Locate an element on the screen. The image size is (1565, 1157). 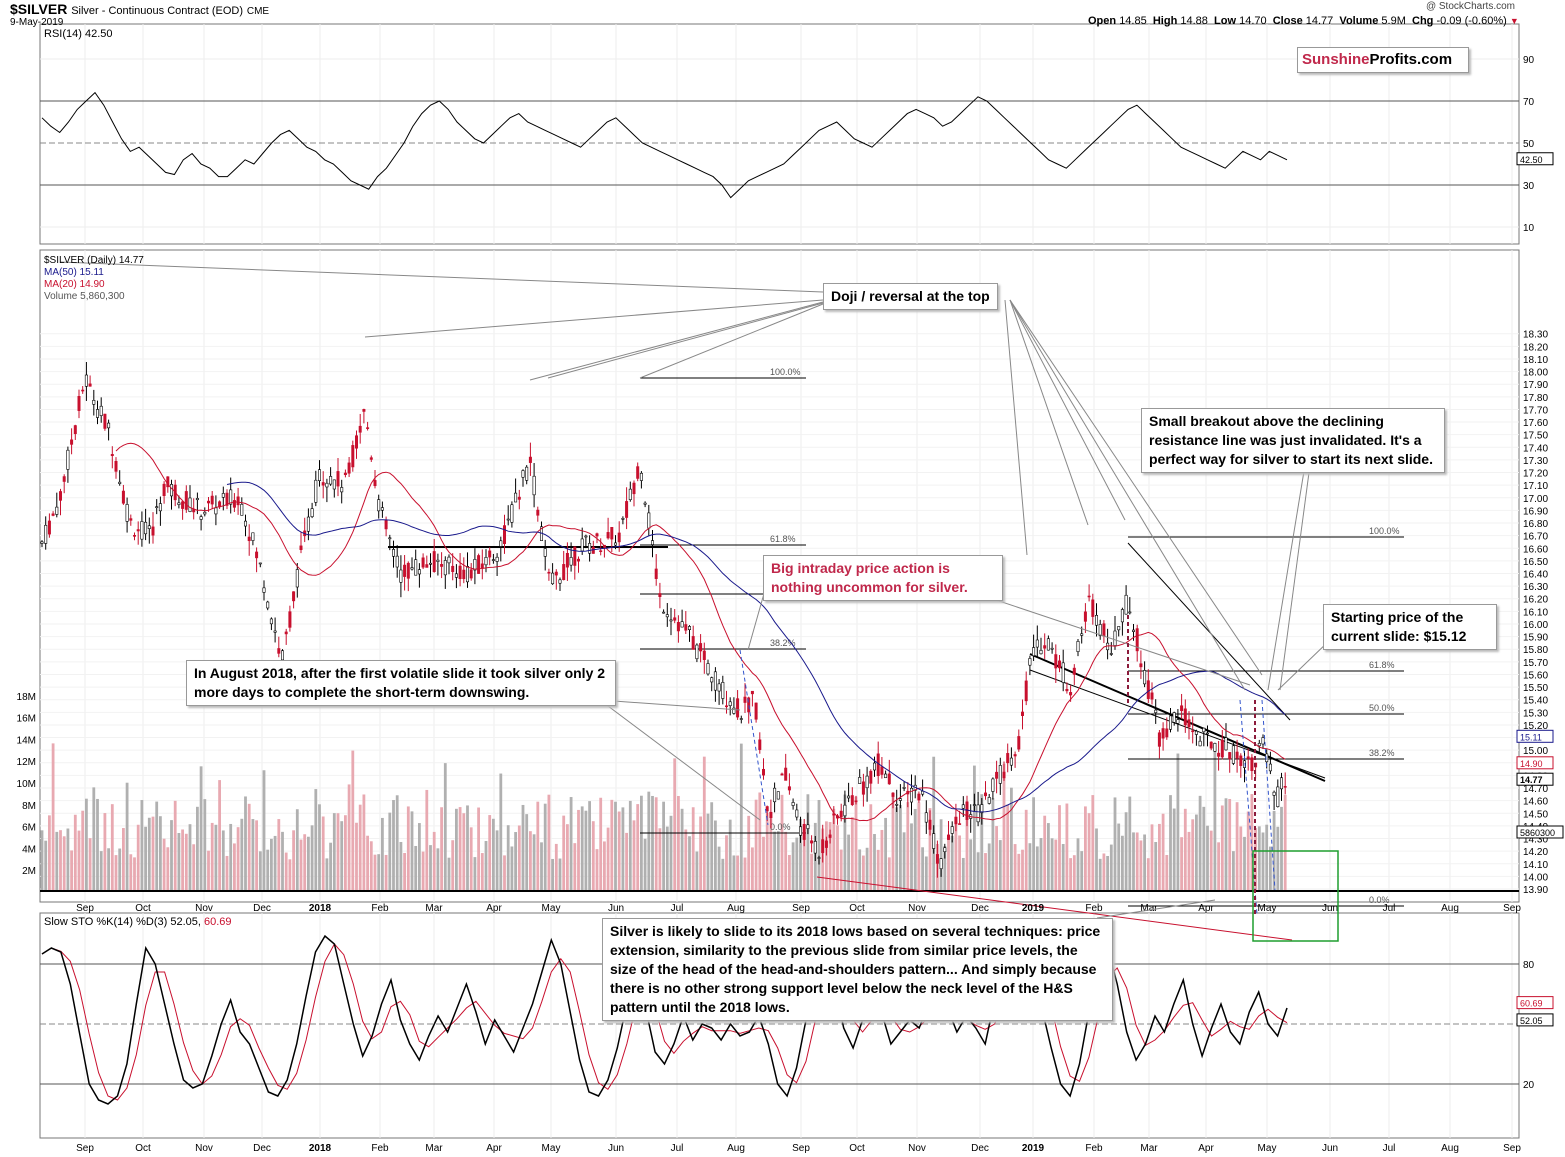
ticker: $SILVER is located at coordinates (39, 9).